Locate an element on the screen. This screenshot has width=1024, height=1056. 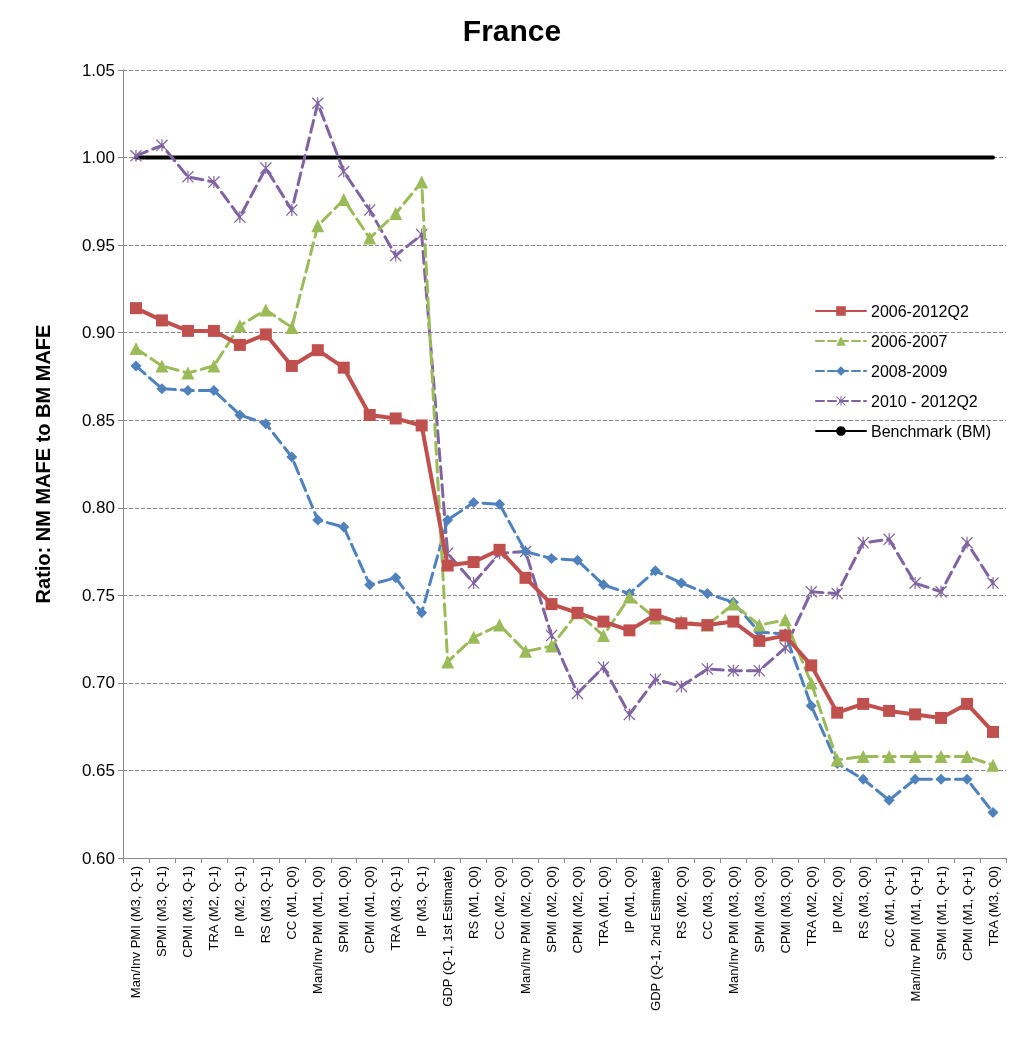
x-tick-label: CPMI (M1, Q+1) is located at coordinates (967, 913).